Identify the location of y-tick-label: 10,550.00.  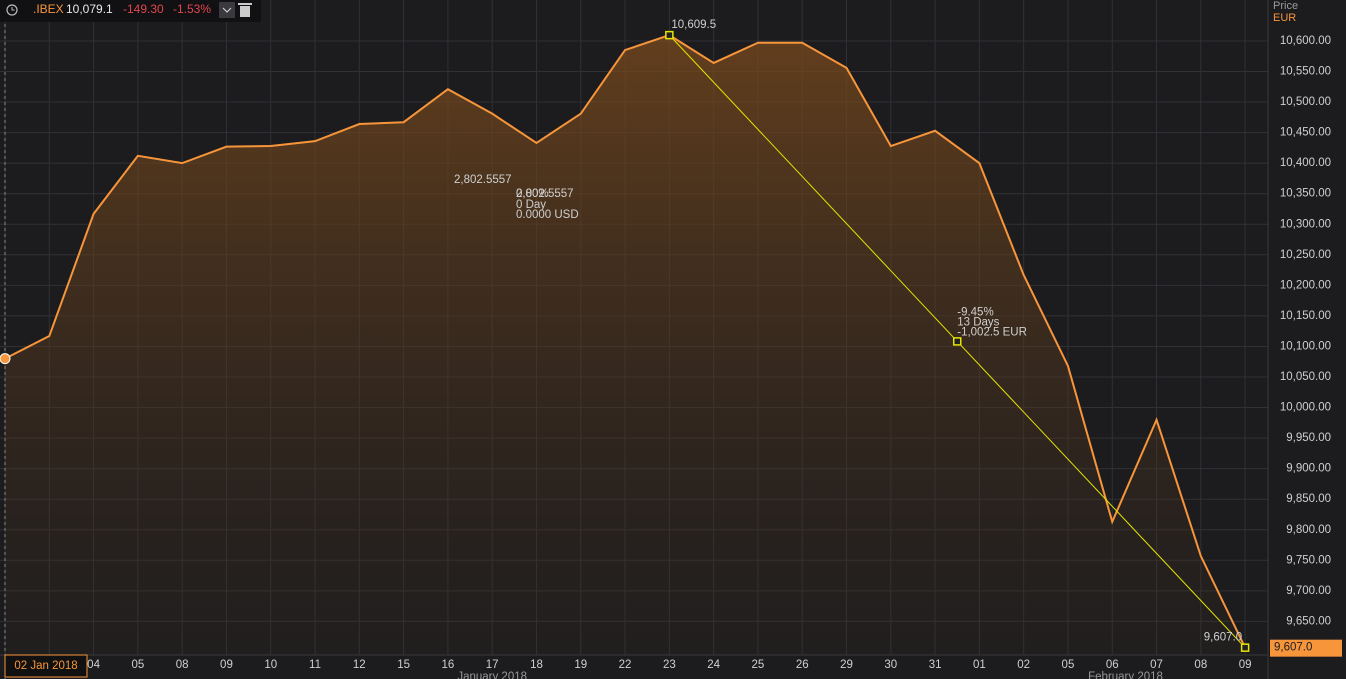
(1305, 72).